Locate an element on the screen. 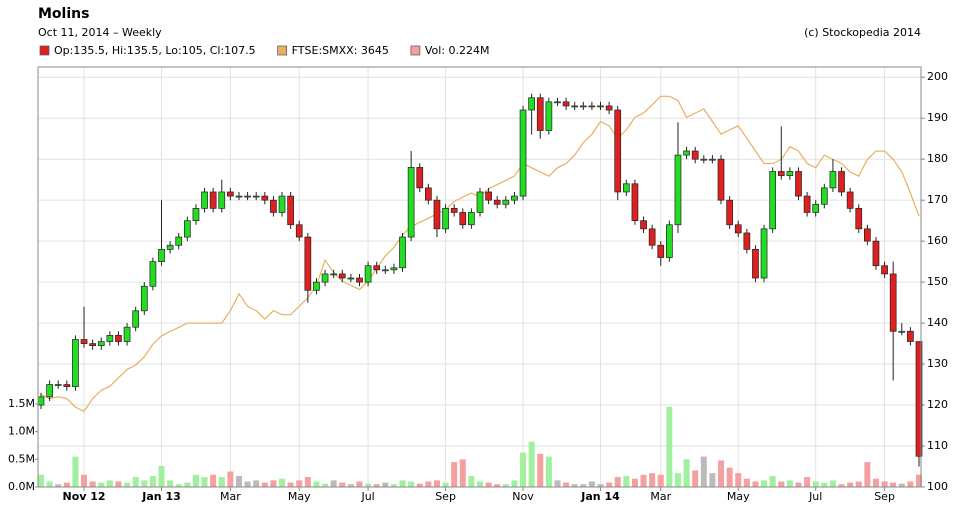 This screenshot has height=528, width=961. x-tick-label: Jul is located at coordinates (815, 496).